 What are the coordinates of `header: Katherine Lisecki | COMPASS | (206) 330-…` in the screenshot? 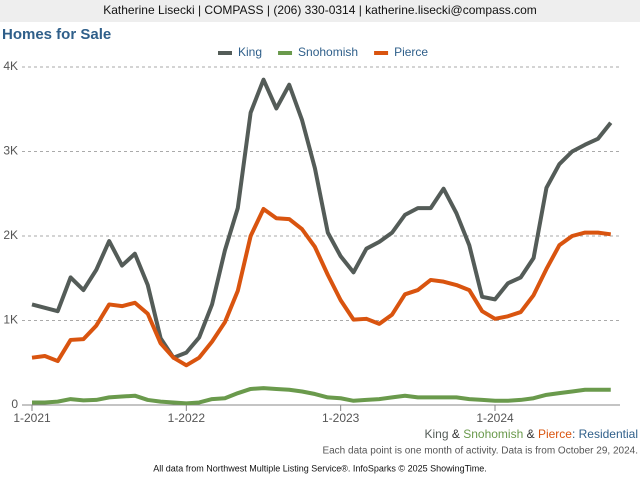 It's located at (320, 10).